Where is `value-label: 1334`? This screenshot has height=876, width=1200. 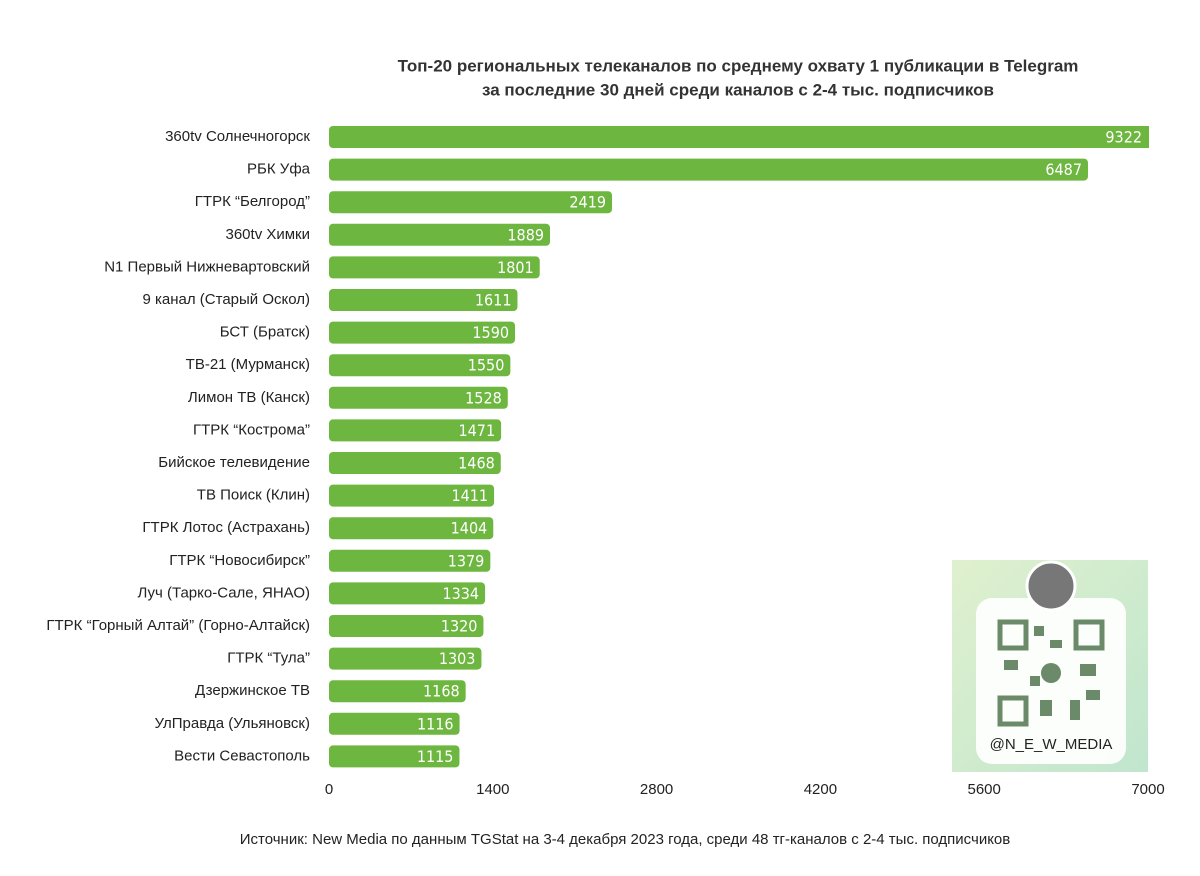 value-label: 1334 is located at coordinates (460, 593).